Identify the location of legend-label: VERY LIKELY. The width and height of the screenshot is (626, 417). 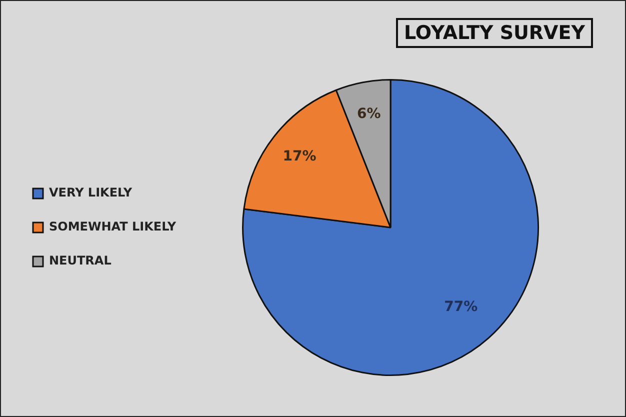
(90, 193).